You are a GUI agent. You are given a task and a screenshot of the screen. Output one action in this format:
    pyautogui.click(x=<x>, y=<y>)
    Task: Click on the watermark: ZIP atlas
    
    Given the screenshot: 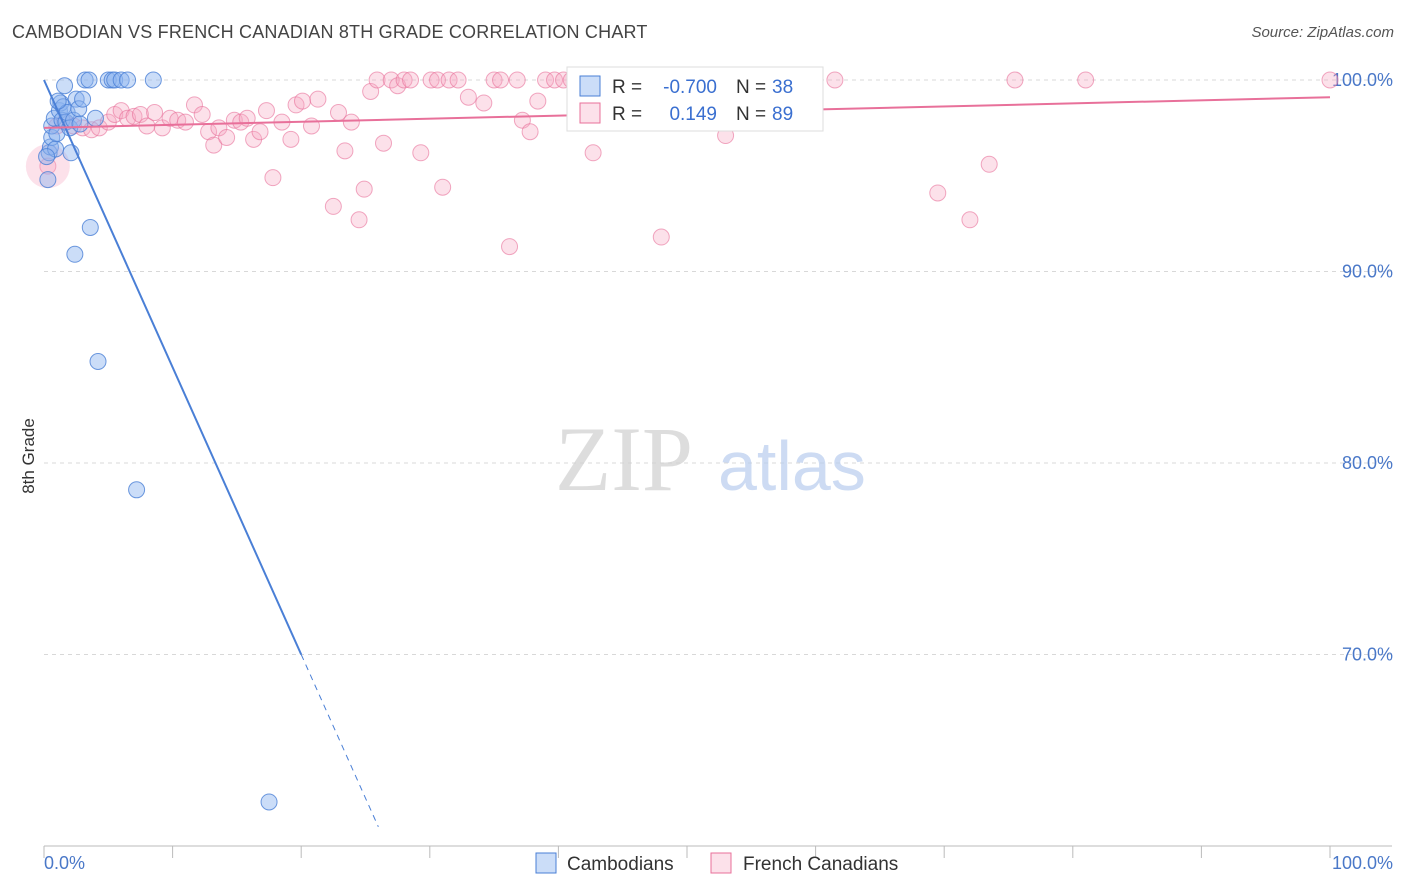 What is the action you would take?
    pyautogui.click(x=710, y=459)
    